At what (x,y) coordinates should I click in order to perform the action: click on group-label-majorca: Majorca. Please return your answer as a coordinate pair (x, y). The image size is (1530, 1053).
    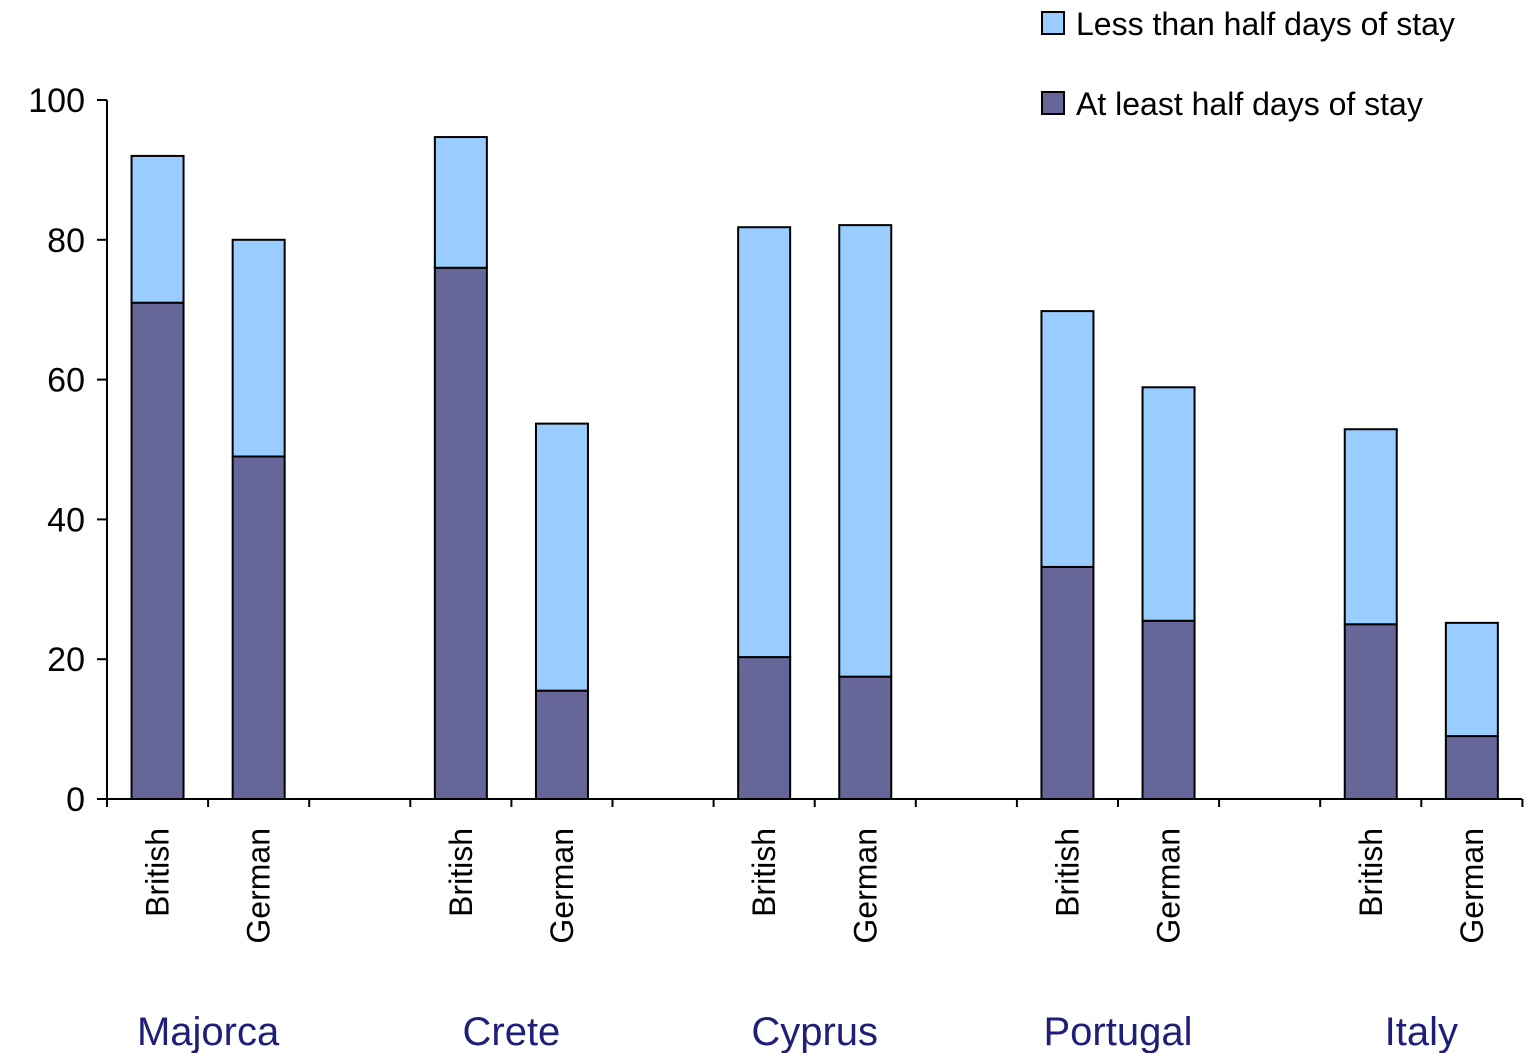
    Looking at the image, I should click on (208, 1031).